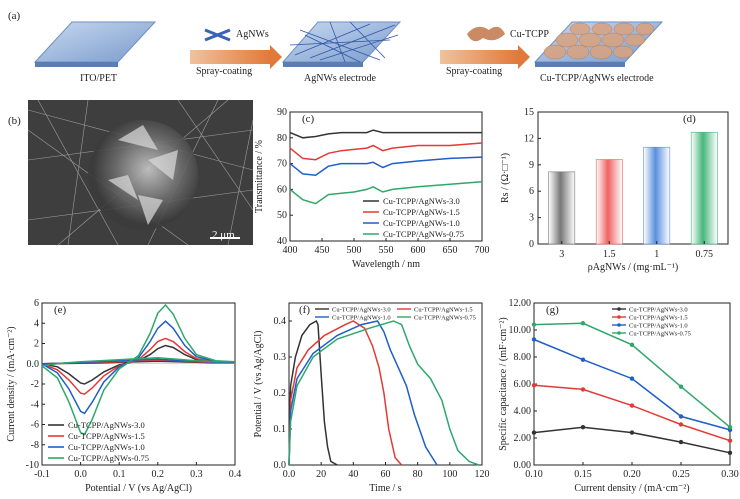 This screenshot has width=740, height=499. What do you see at coordinates (138, 488) in the screenshot?
I see `x-axis-label: Potential / V (vs Ag/AgCl)` at bounding box center [138, 488].